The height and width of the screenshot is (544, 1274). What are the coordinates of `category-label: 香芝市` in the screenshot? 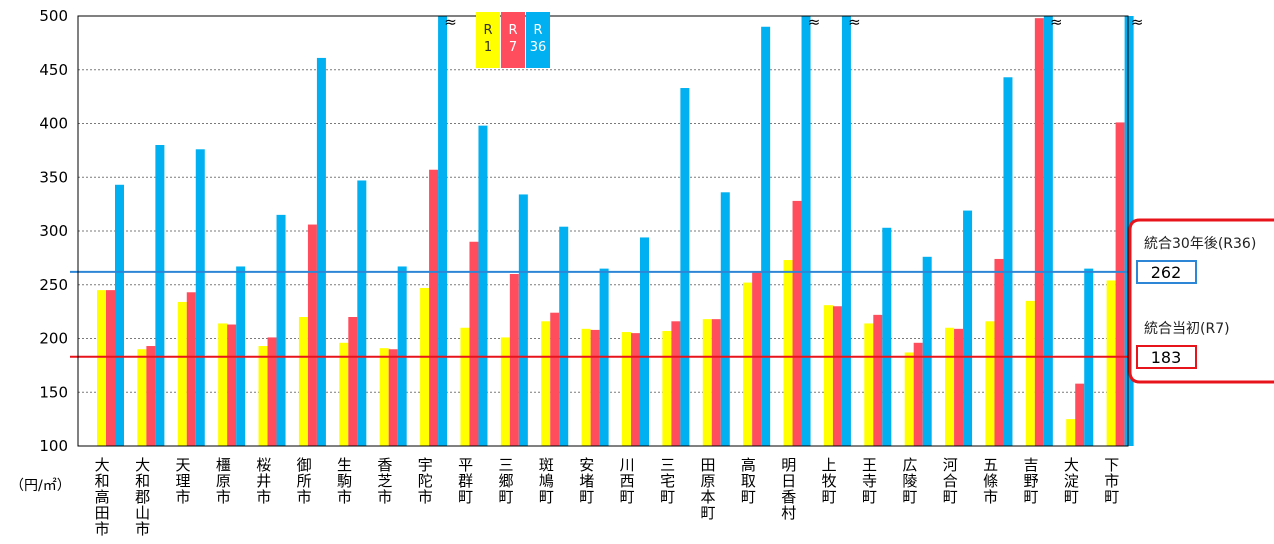 It's located at (384, 481).